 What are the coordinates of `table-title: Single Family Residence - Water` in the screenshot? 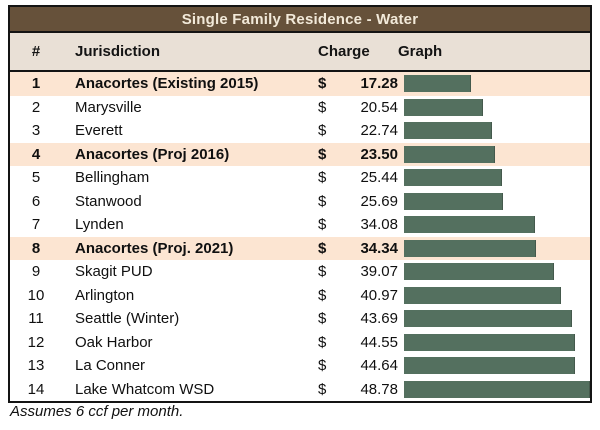 It's located at (300, 19).